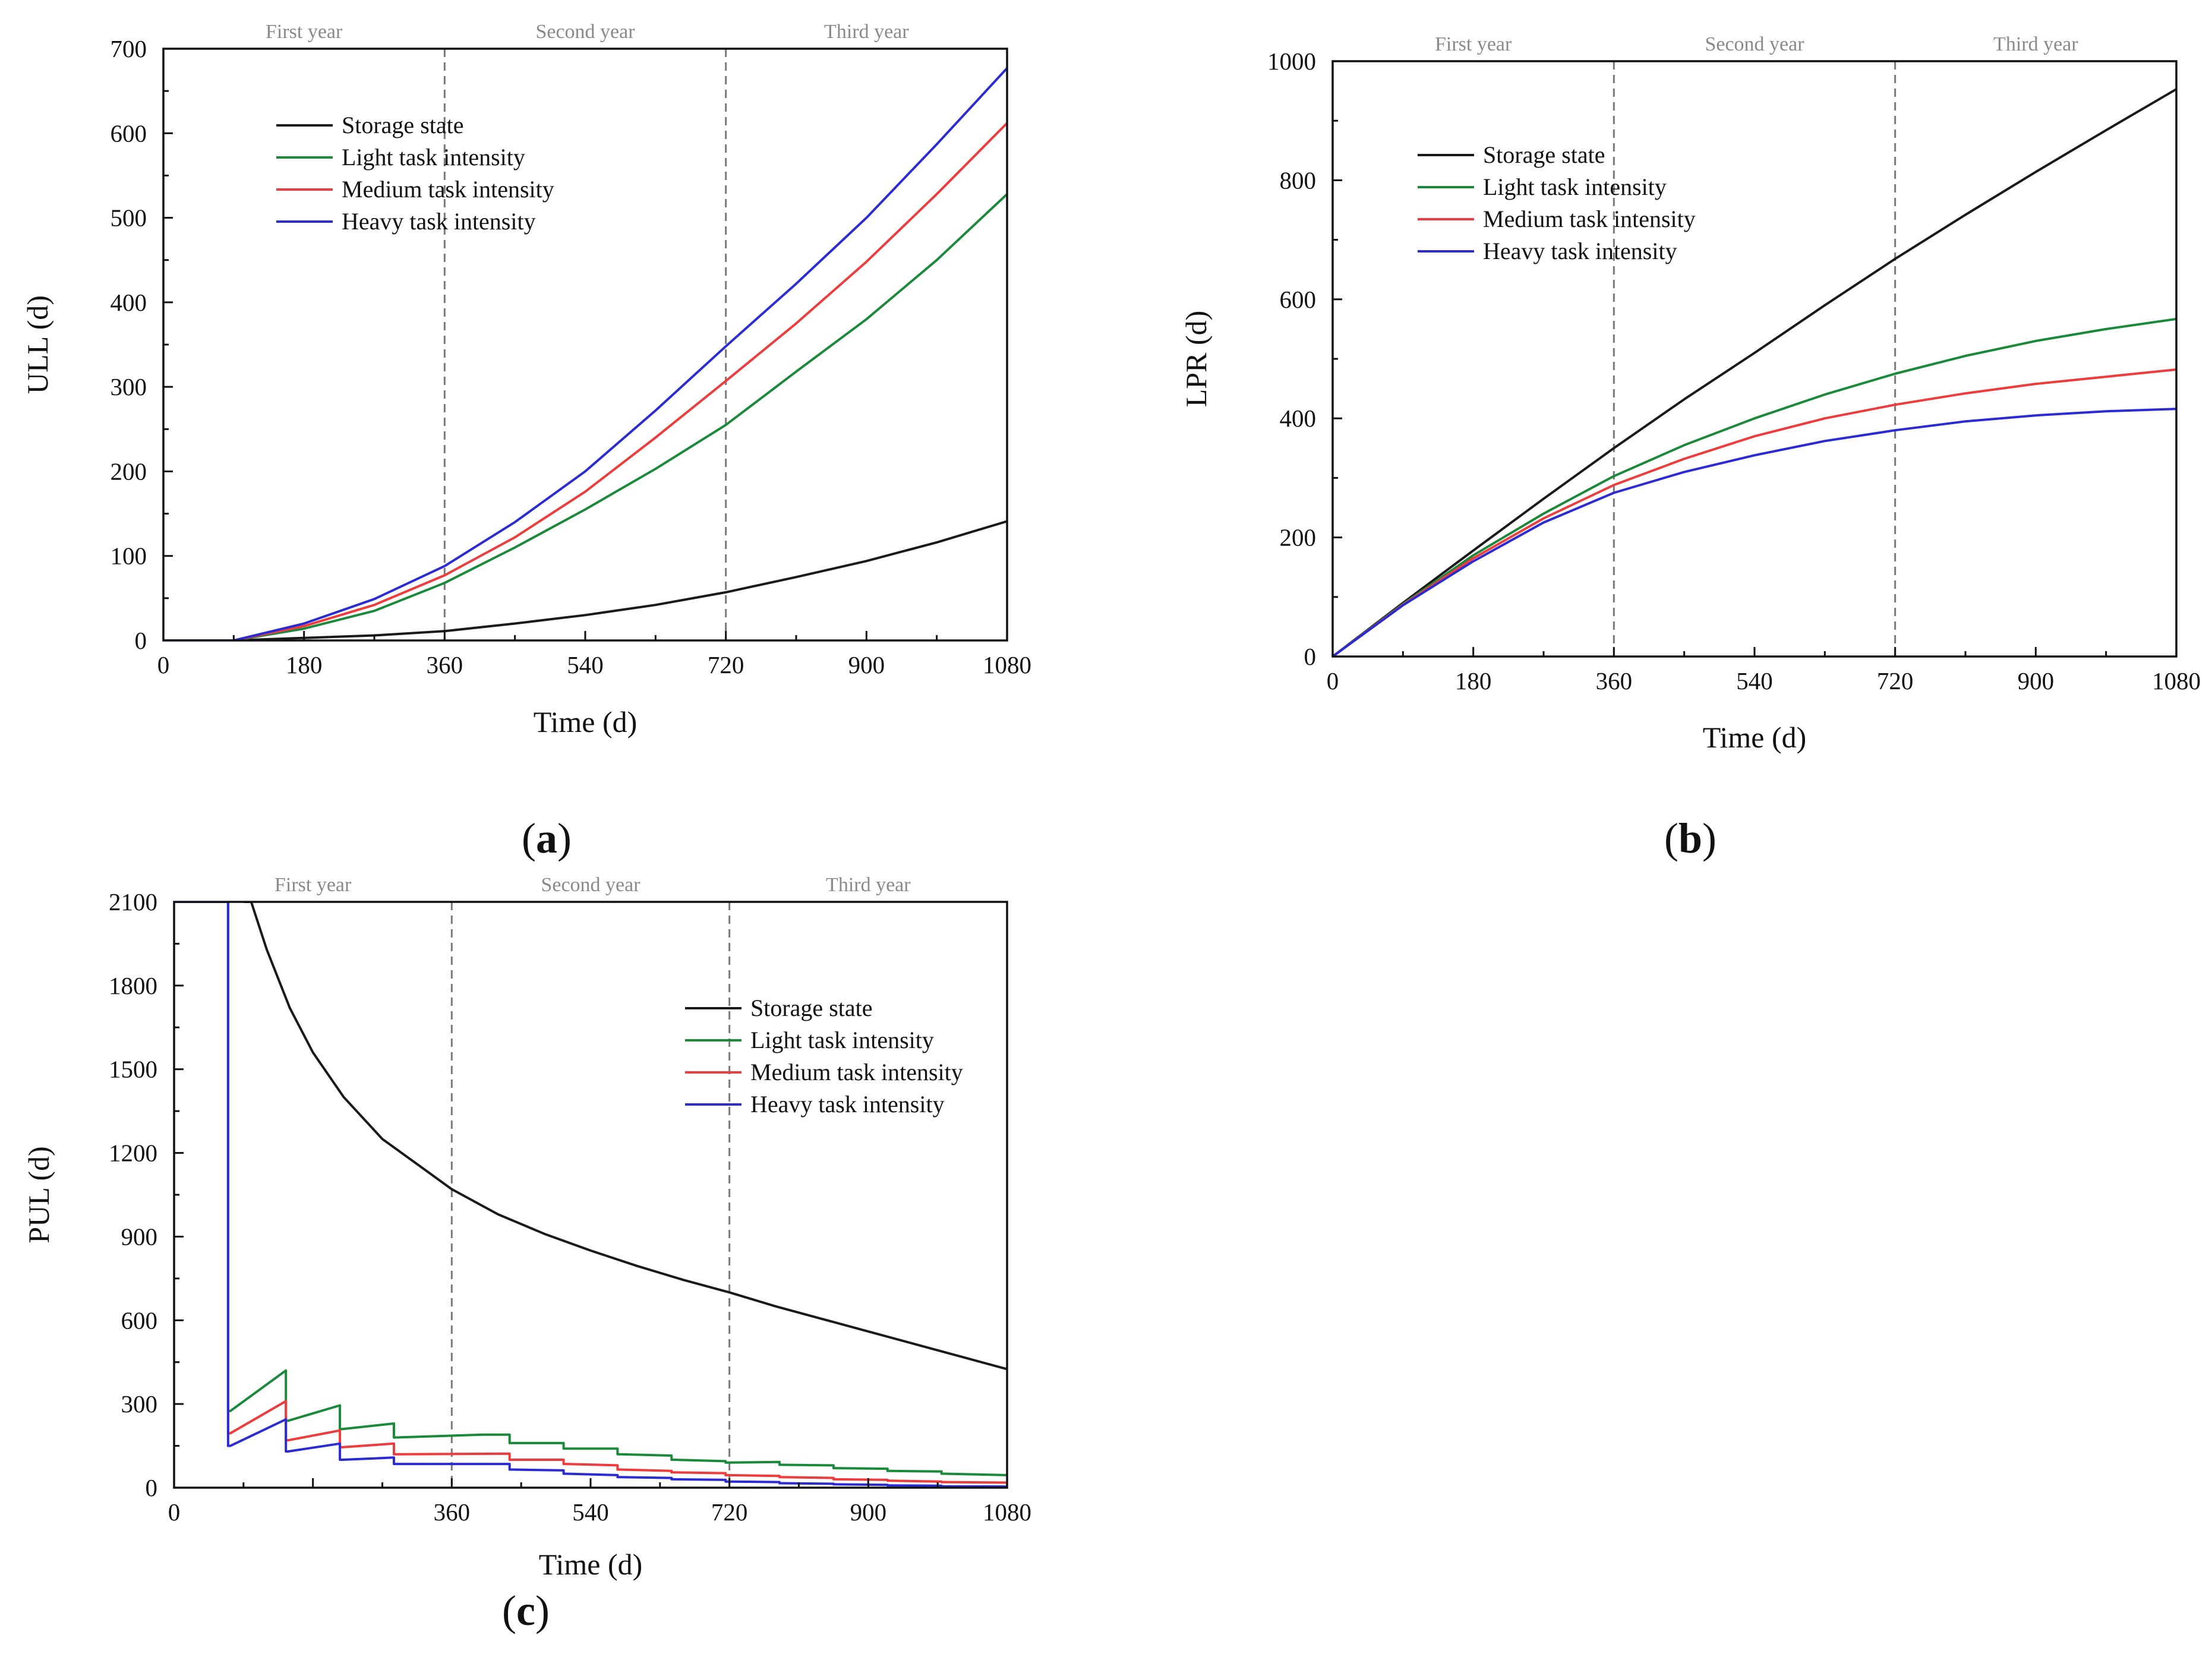 The width and height of the screenshot is (2212, 1657). Describe the element at coordinates (1291, 61) in the screenshot. I see `y-tick-label: 1000` at that location.